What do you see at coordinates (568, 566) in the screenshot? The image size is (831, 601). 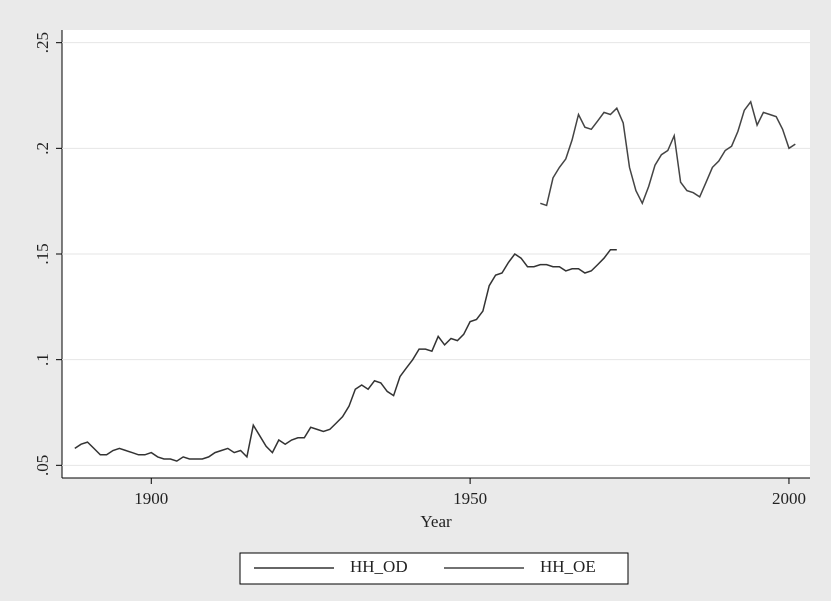 I see `legend-label: HH_OE` at bounding box center [568, 566].